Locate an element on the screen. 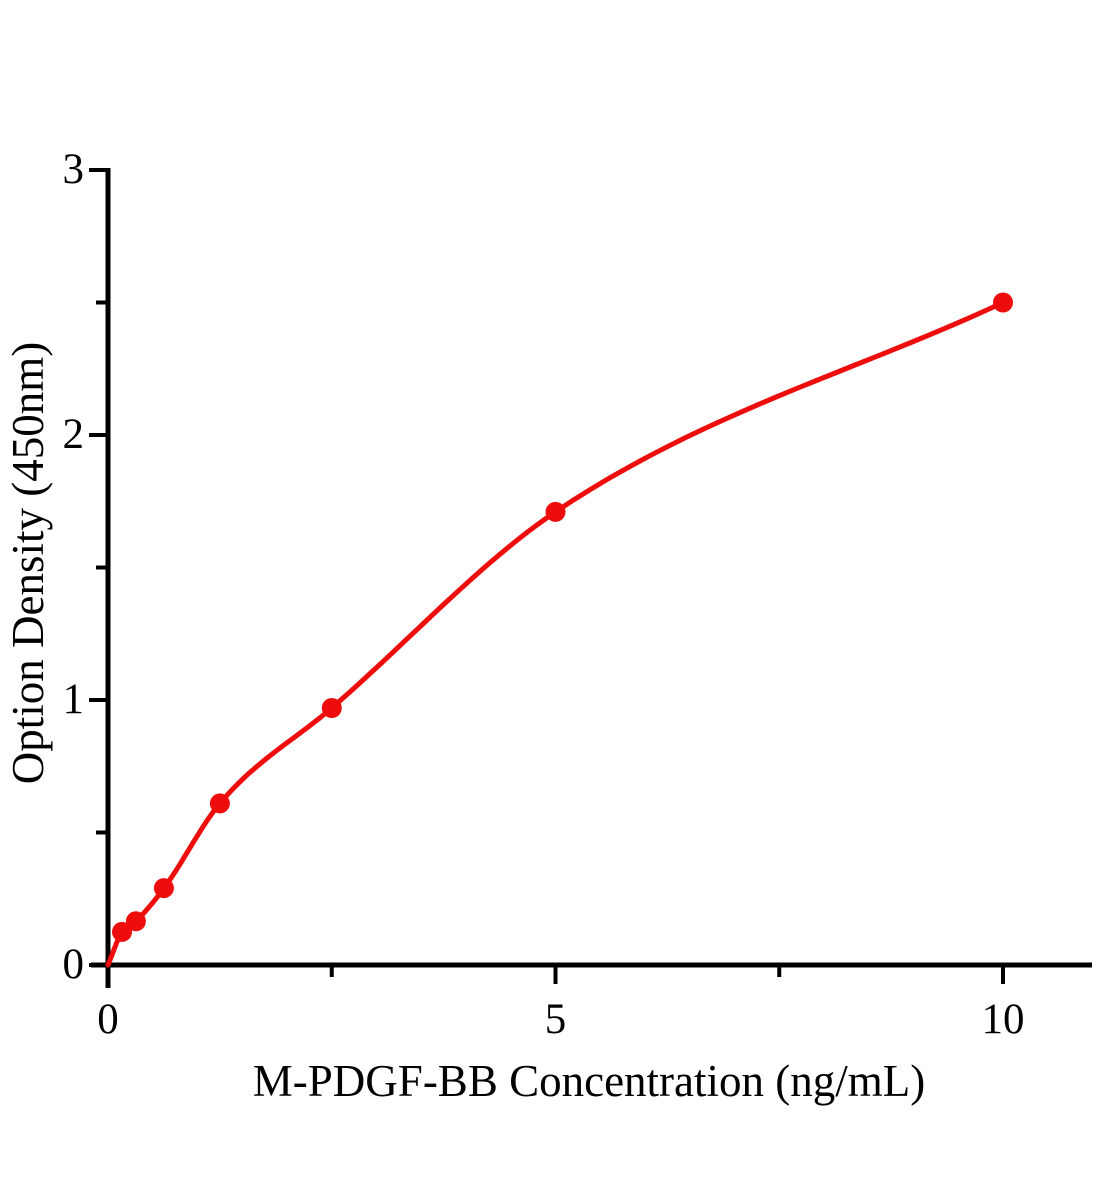 The width and height of the screenshot is (1104, 1200). x-tick-label: 5 is located at coordinates (555, 1019).